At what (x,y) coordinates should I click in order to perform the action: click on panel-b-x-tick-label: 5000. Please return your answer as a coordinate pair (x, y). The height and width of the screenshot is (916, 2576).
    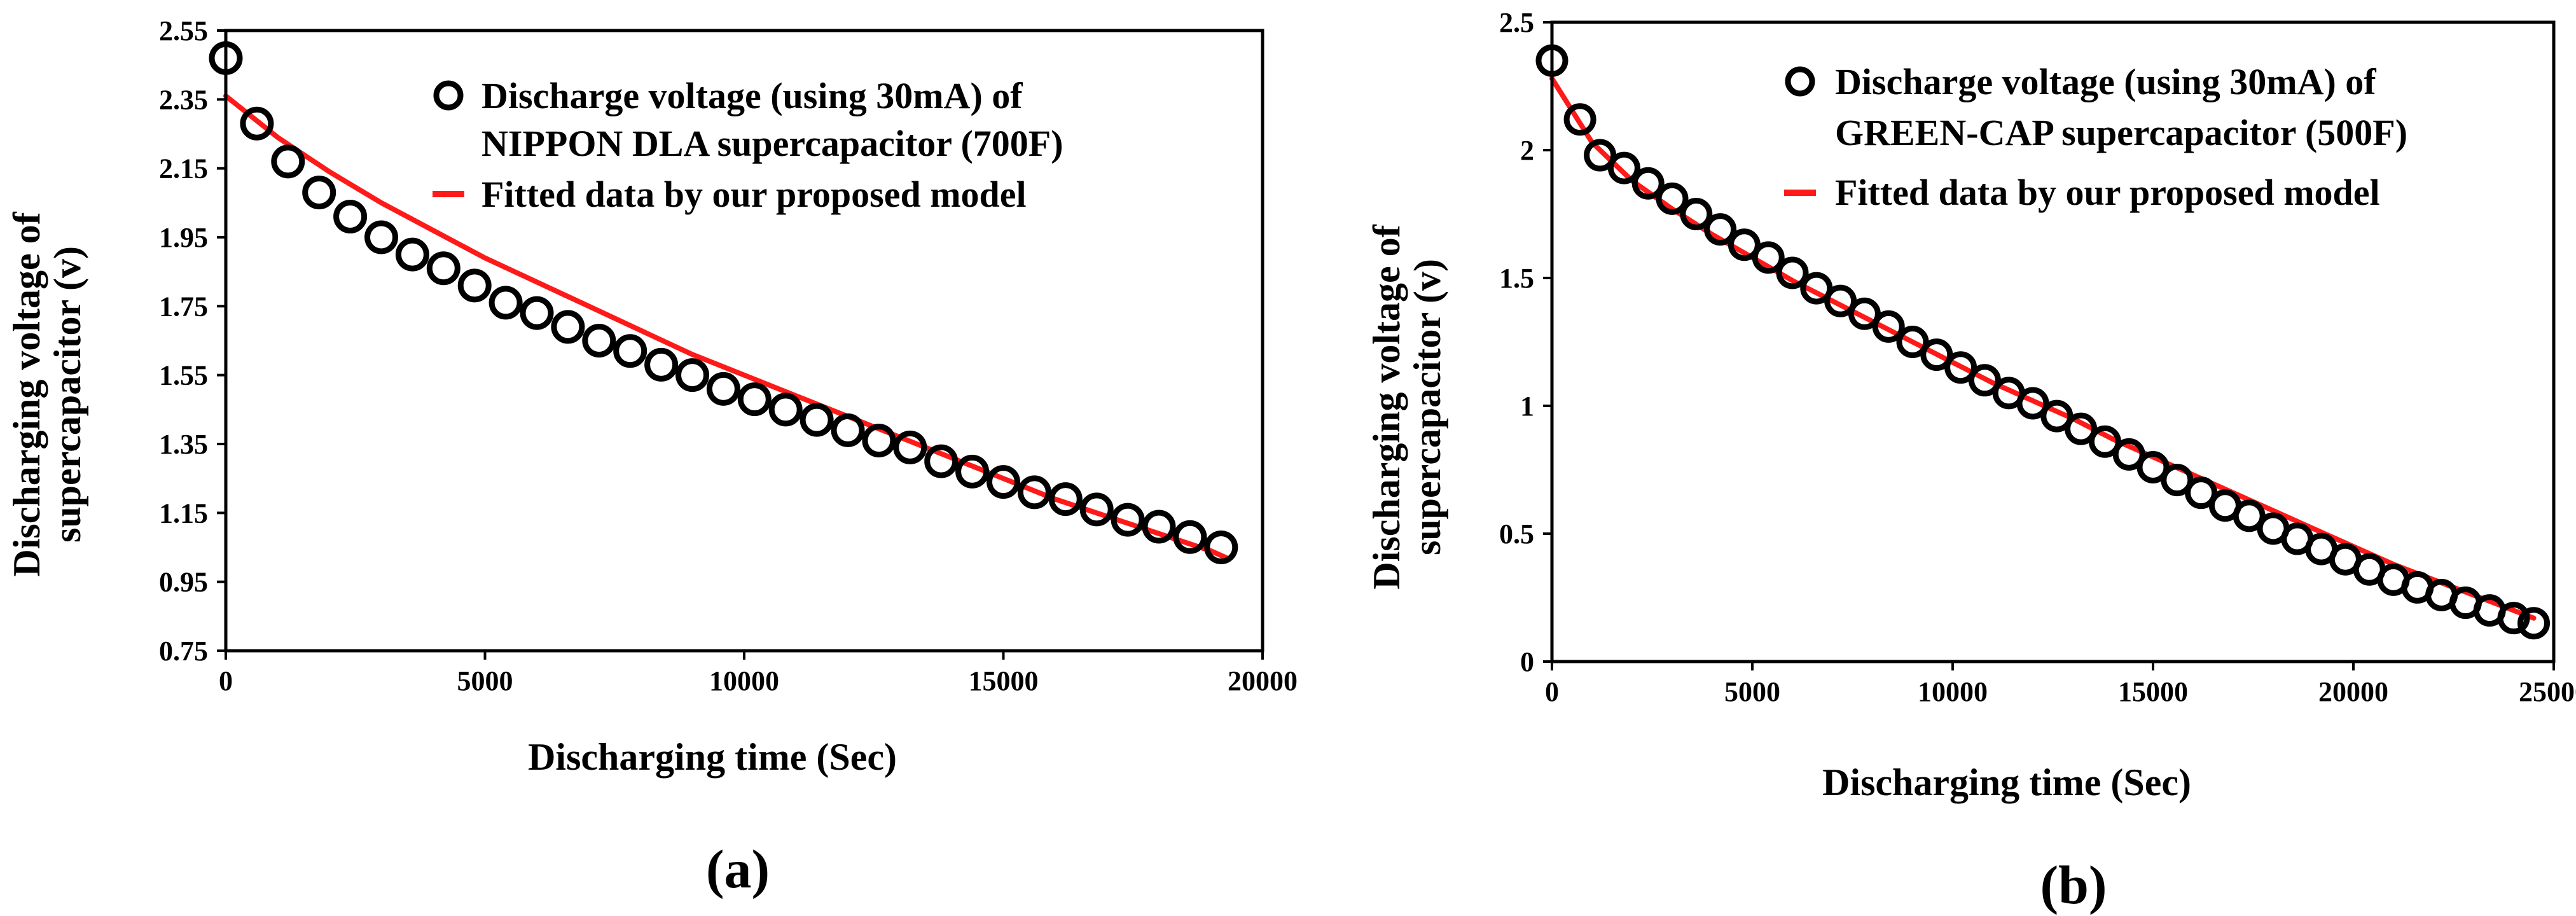
    Looking at the image, I should click on (1752, 691).